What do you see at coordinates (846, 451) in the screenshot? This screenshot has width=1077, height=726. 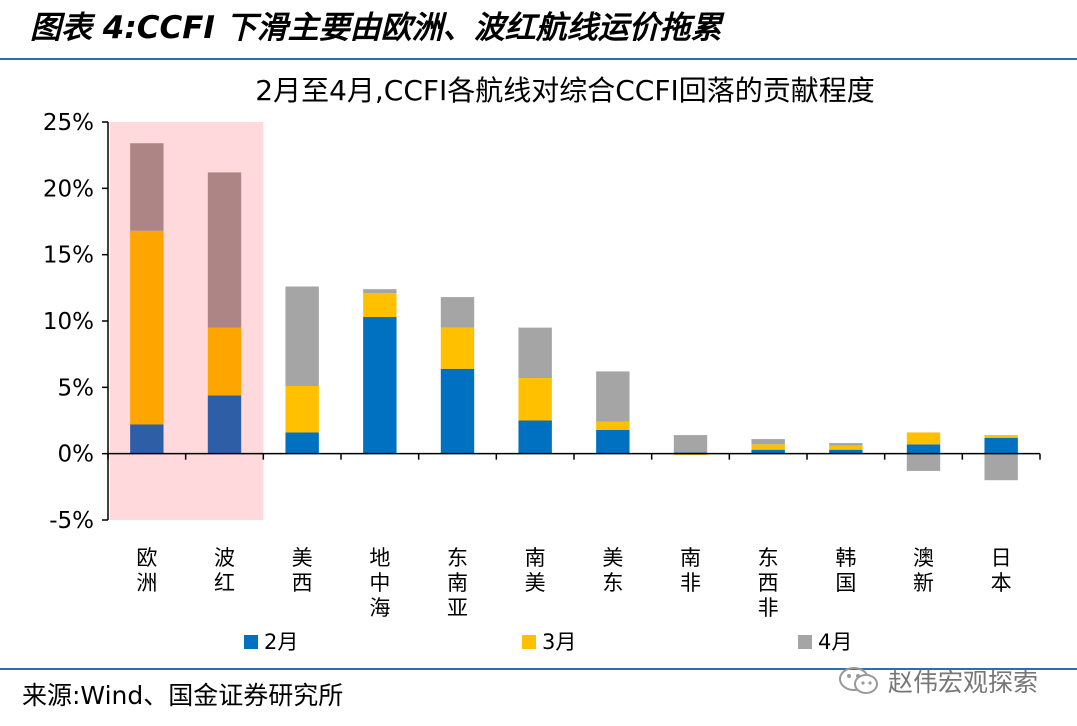 I see `bar-2月-韩国` at bounding box center [846, 451].